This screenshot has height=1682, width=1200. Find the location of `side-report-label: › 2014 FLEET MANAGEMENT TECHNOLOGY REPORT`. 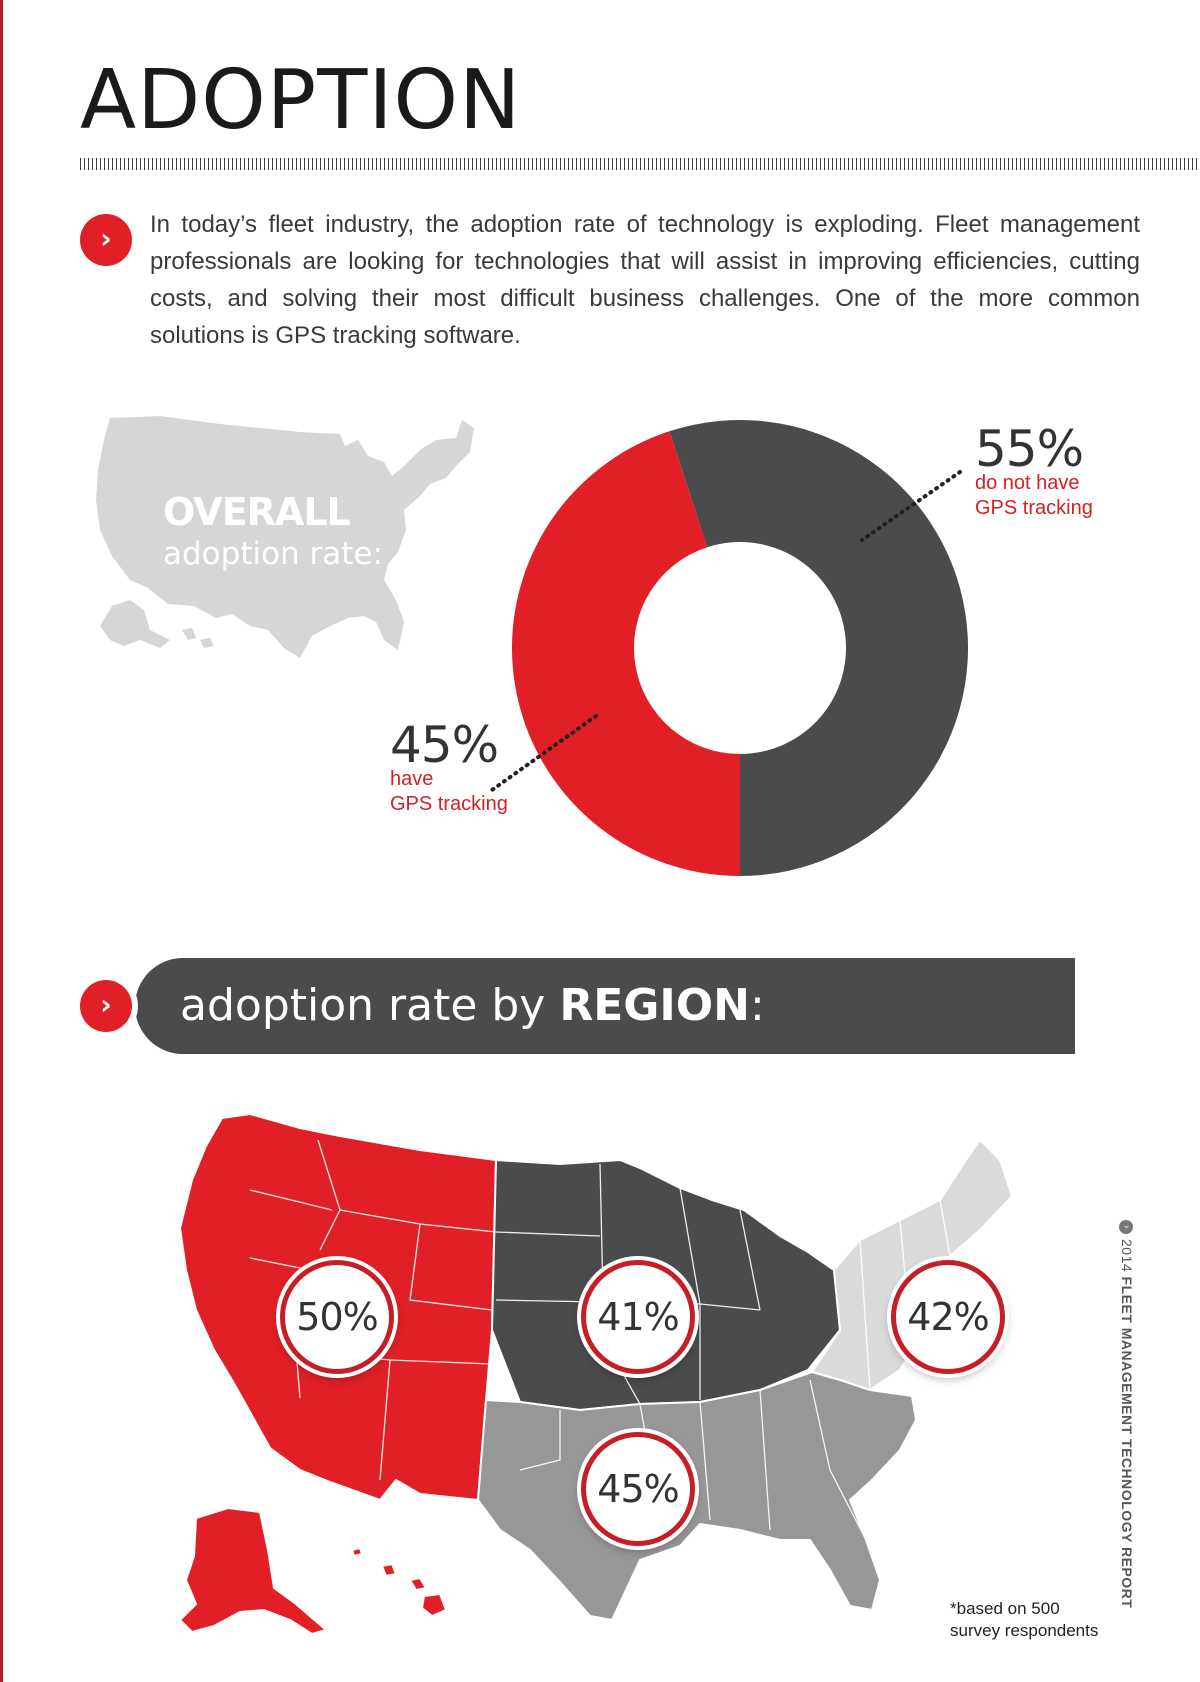

side-report-label: › 2014 FLEET MANAGEMENT TECHNOLOGY REPORT is located at coordinates (1126, 1414).